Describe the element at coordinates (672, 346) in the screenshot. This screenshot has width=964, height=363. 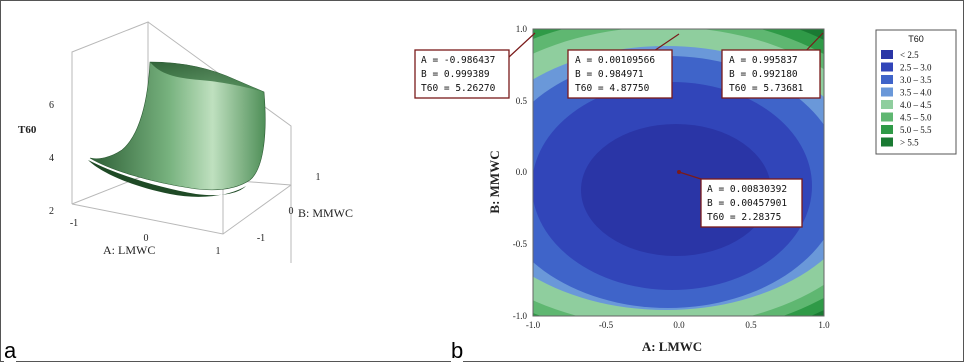
I see `contour-x-label: A: LMWC` at that location.